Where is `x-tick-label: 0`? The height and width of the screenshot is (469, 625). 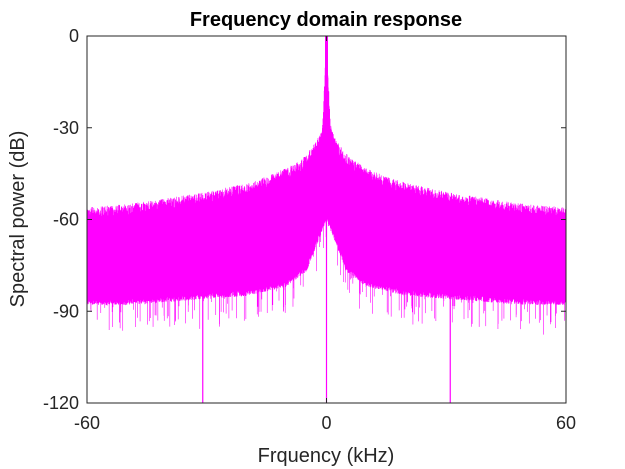 x-tick-label: 0 is located at coordinates (326, 423).